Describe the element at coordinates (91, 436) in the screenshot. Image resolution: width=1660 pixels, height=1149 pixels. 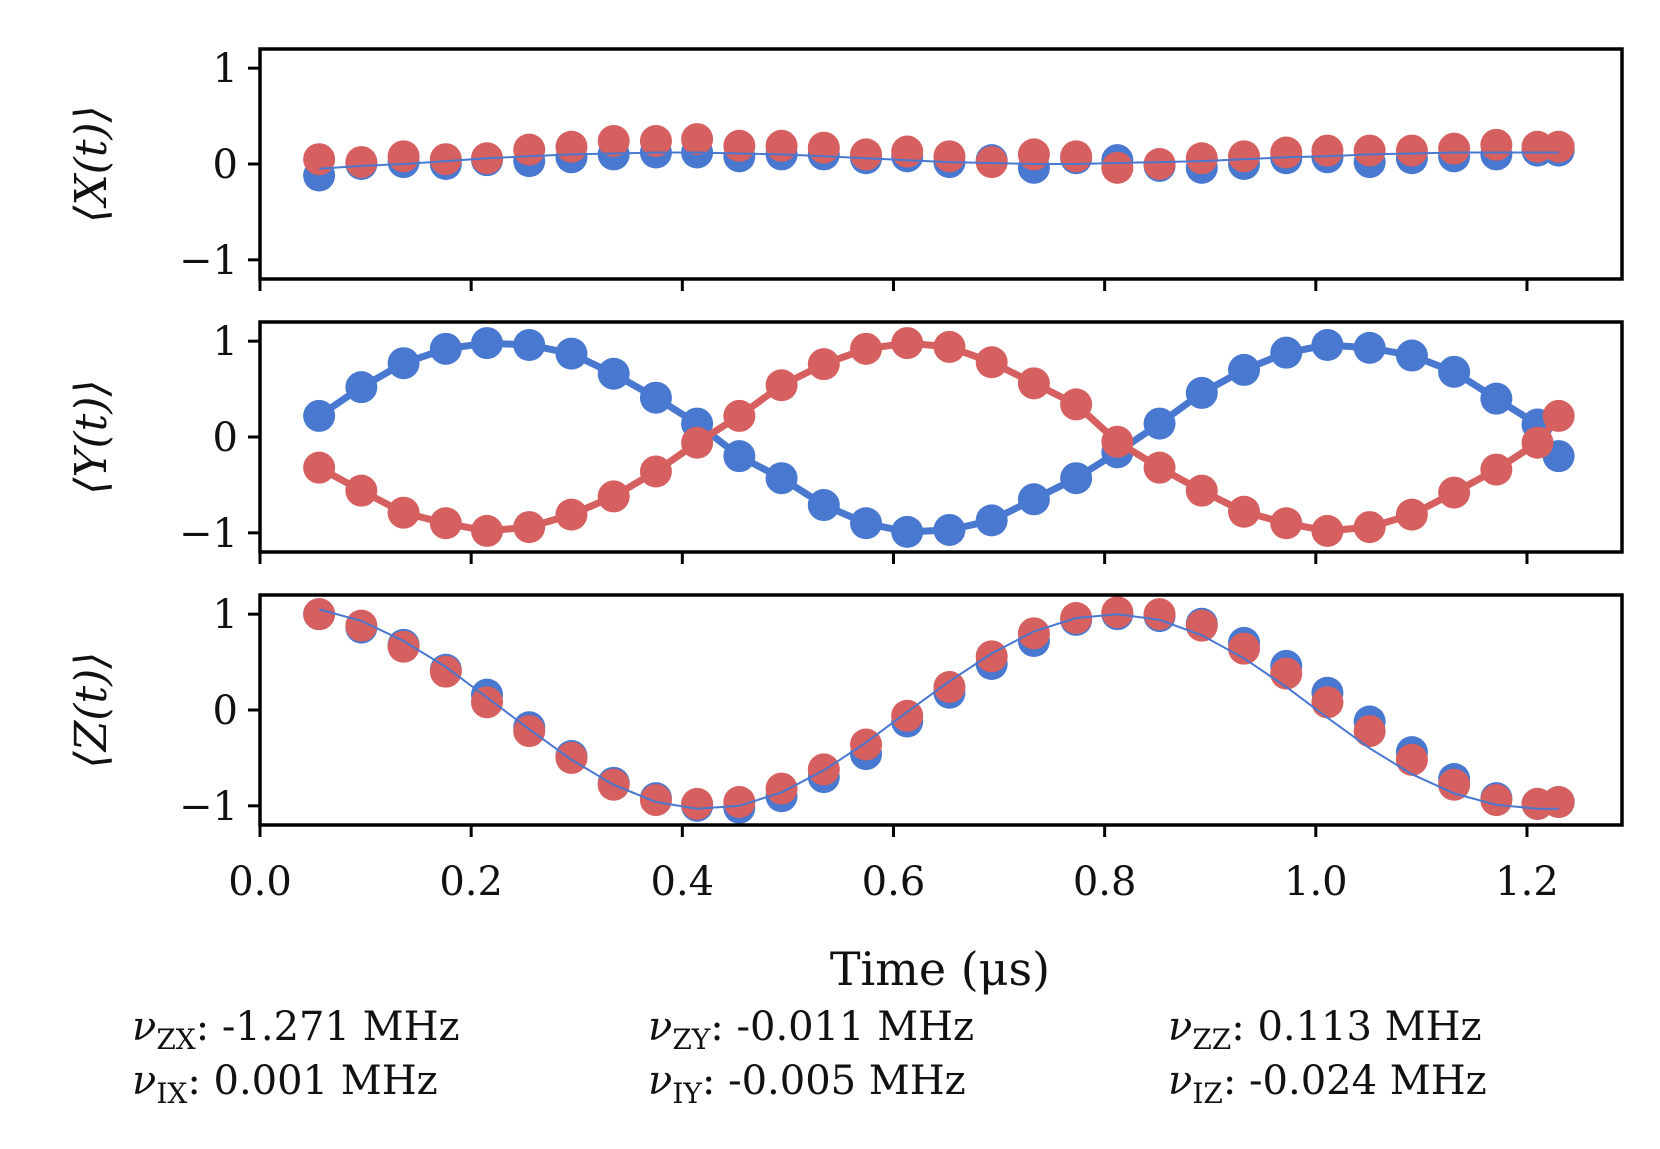
I see `y-axis-label: ⟨Y(t)⟩` at that location.